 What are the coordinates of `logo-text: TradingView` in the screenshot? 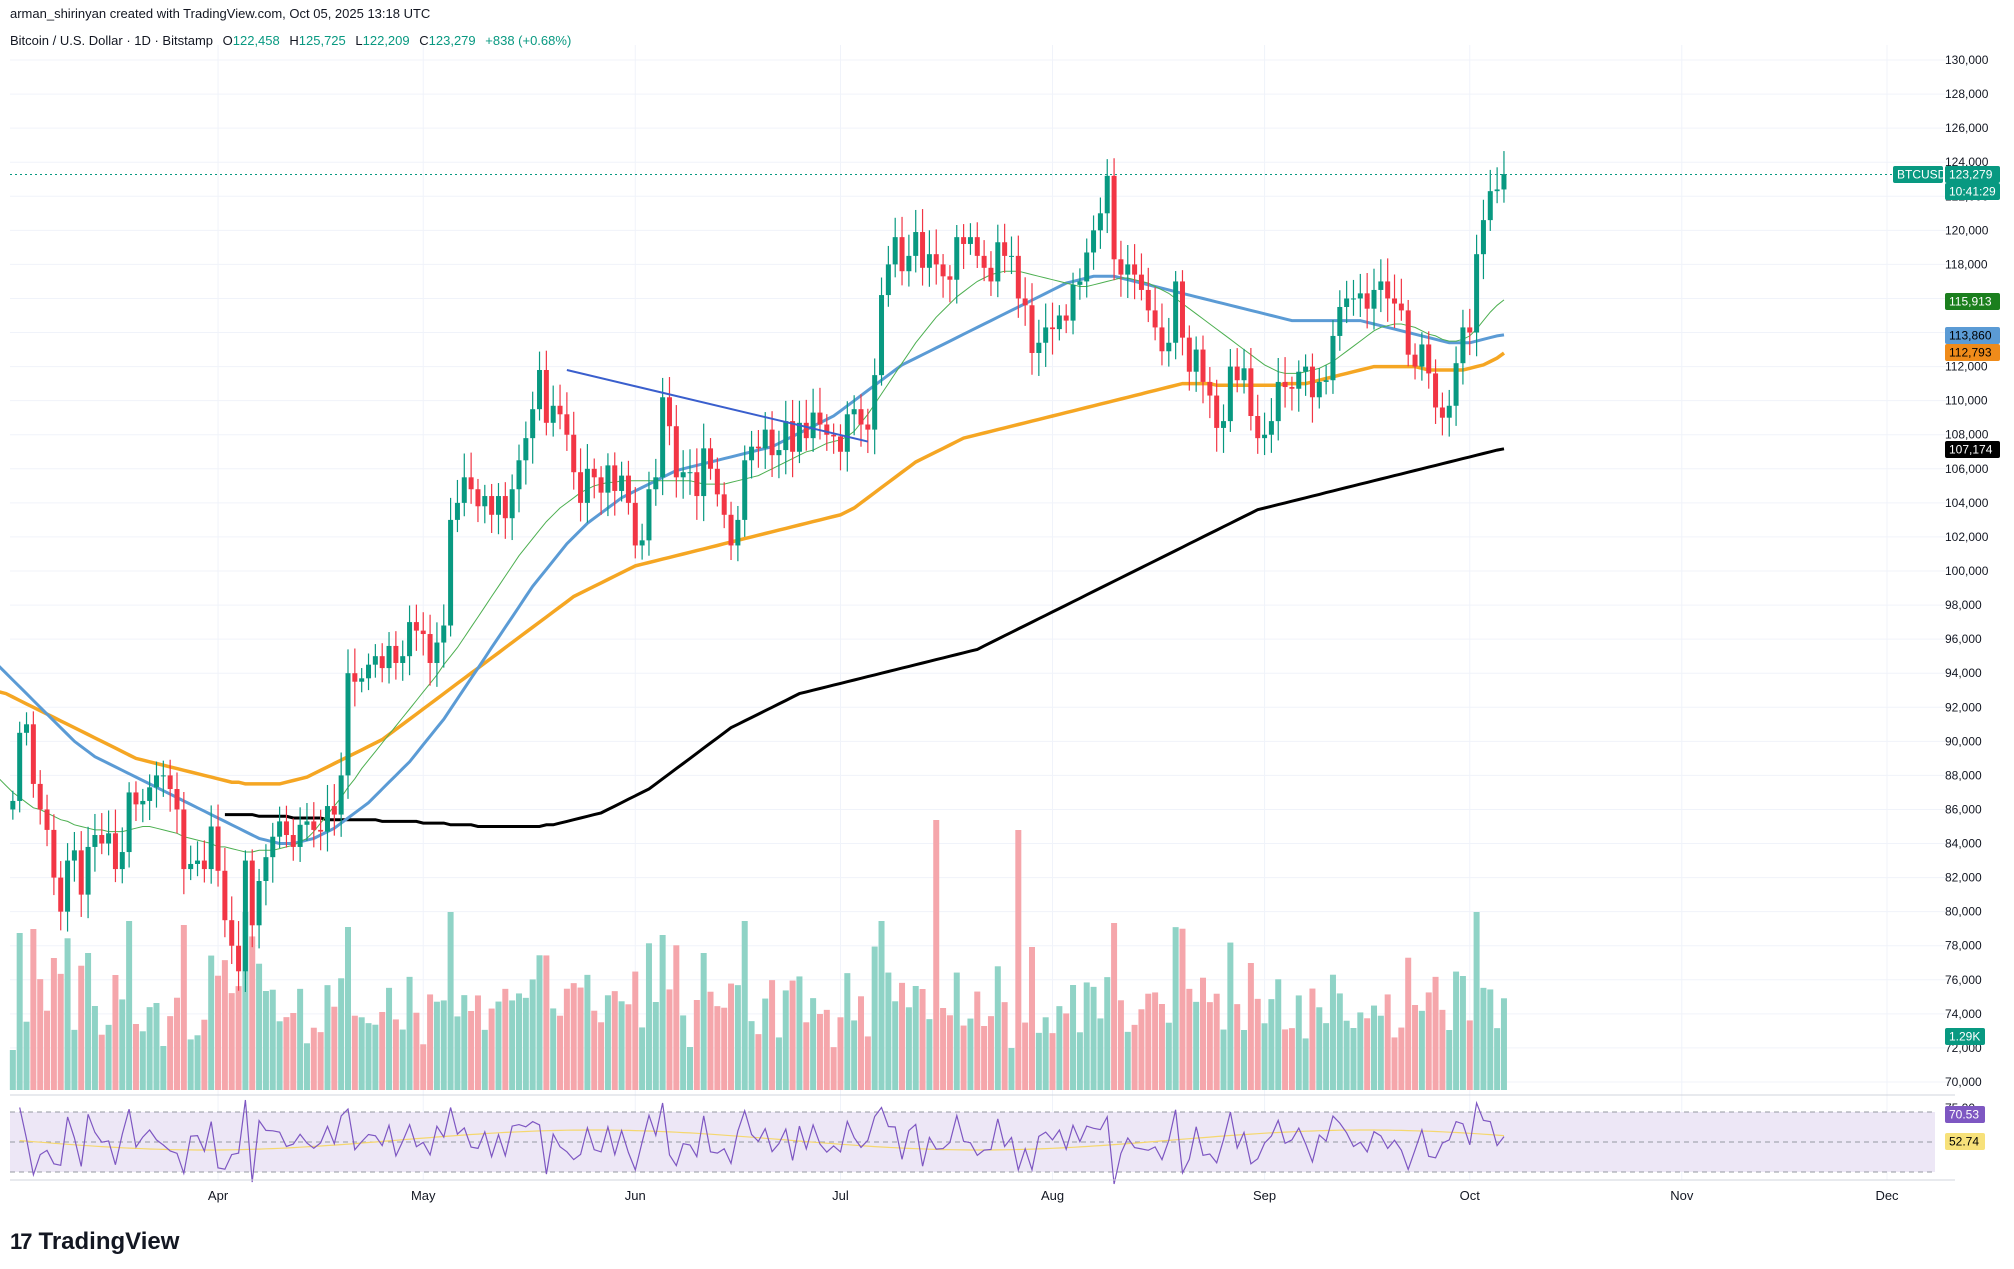 It's located at (109, 1241).